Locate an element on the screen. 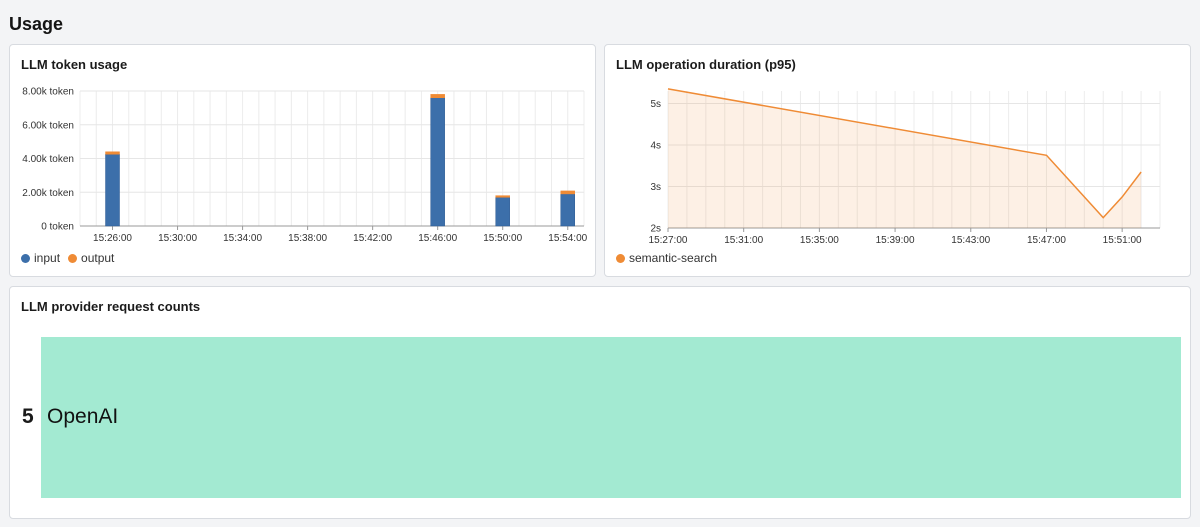 The image size is (1200, 527). duration-title: LLM operation duration (p95) is located at coordinates (706, 64).